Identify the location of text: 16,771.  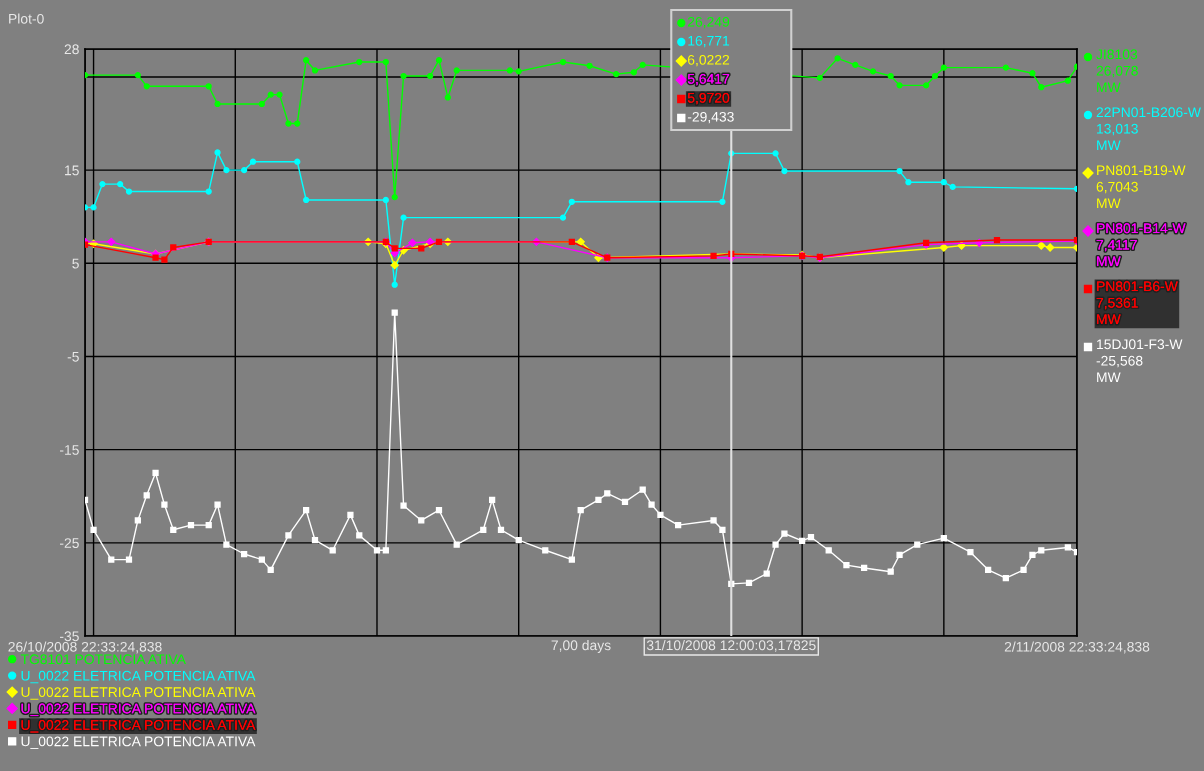
(709, 41).